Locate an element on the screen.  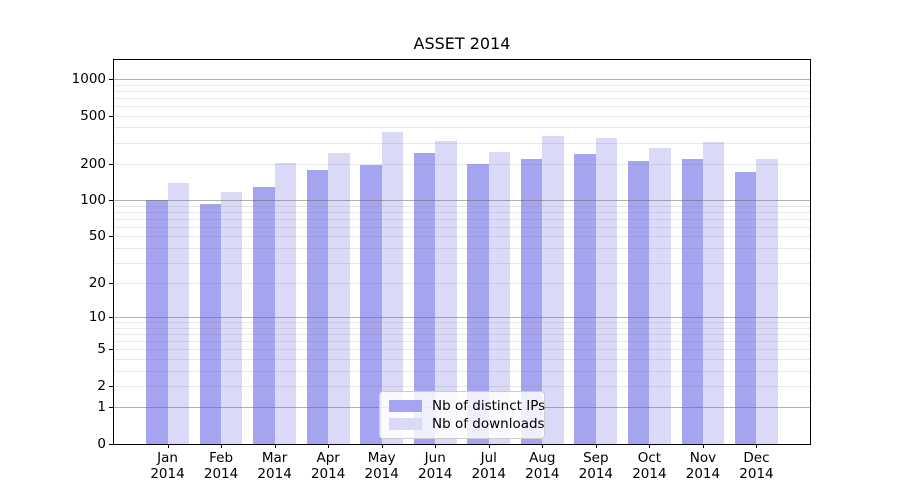
x-tick-label: Apr 2014 is located at coordinates (328, 466).